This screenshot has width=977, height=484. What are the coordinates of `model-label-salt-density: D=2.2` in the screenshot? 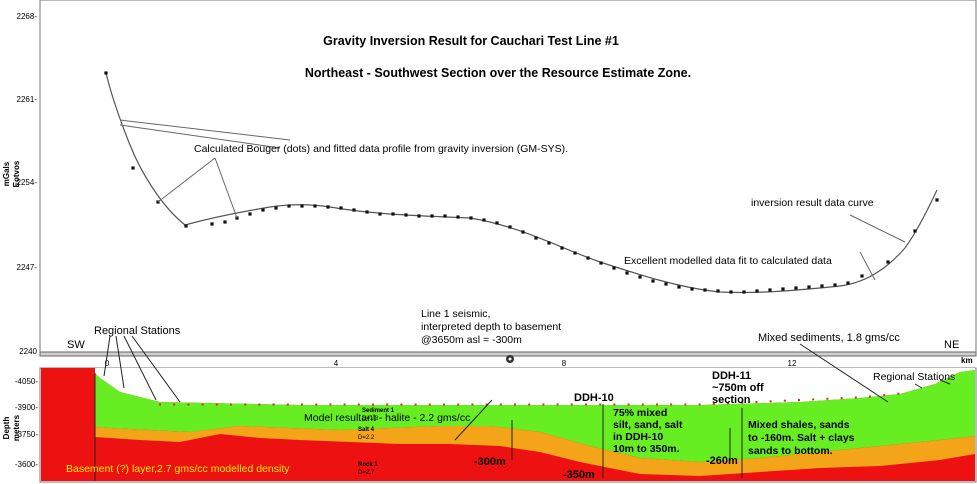 It's located at (366, 438).